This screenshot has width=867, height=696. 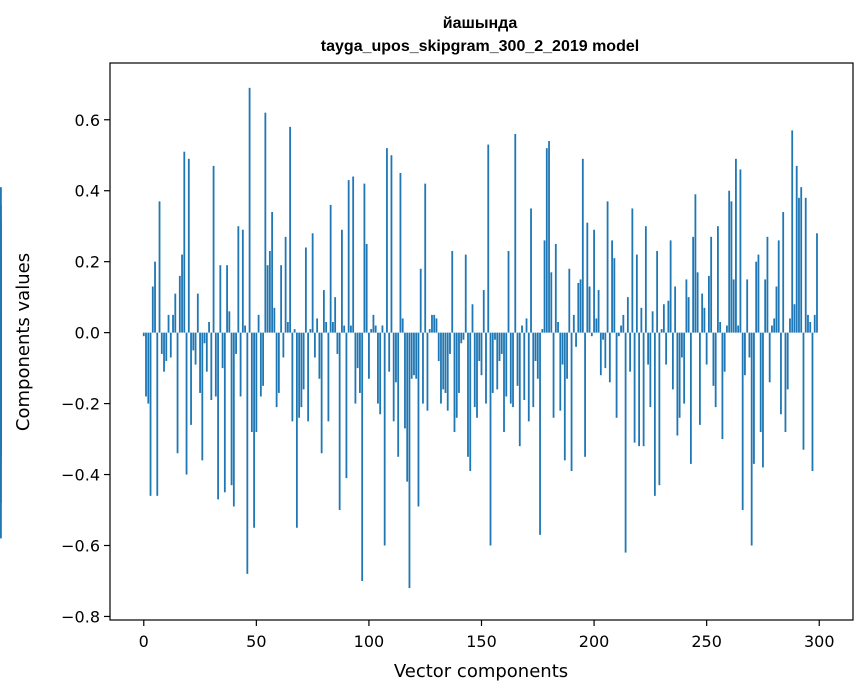 I want to click on y-axis-label: Components values, so click(x=23, y=342).